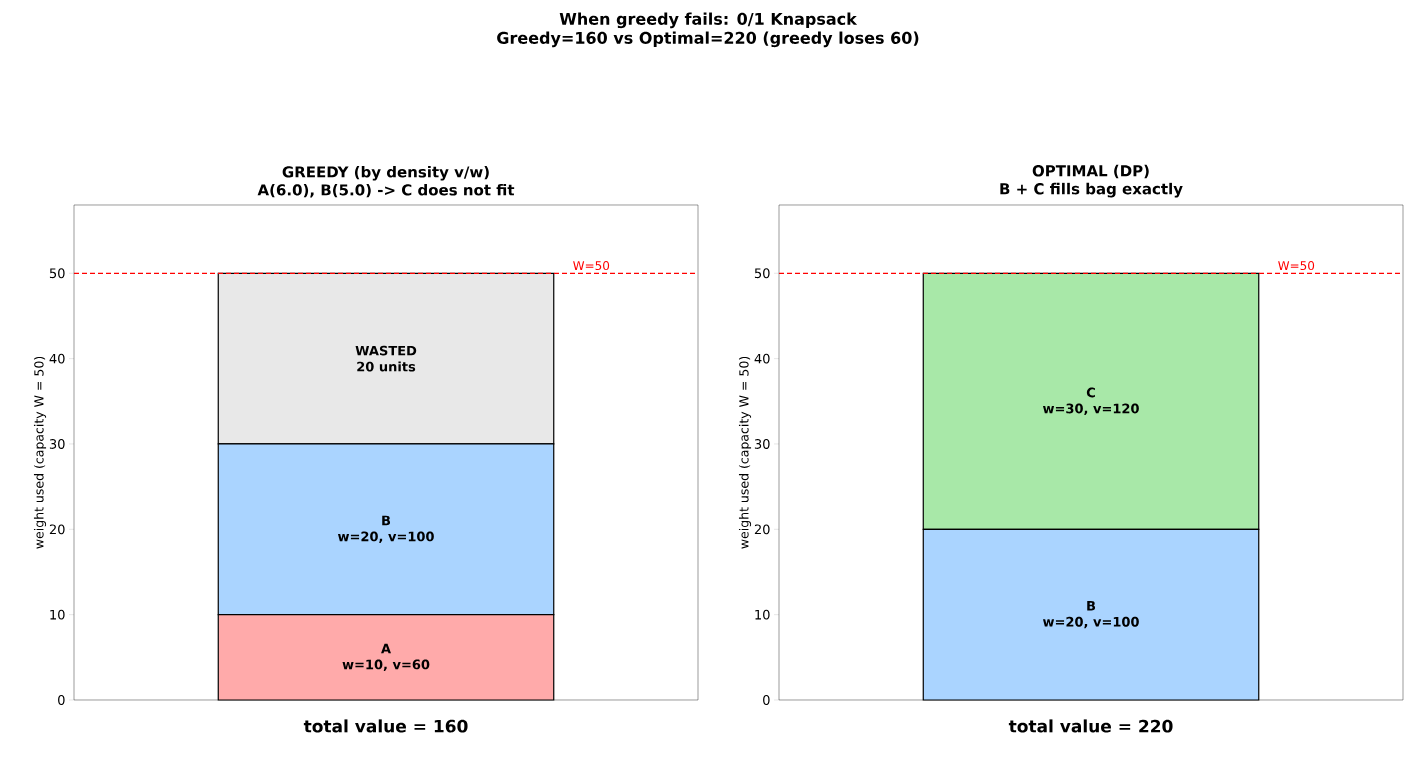  What do you see at coordinates (708, 20) in the screenshot?
I see `text: When greedy fails: 0/1 Knapsack` at bounding box center [708, 20].